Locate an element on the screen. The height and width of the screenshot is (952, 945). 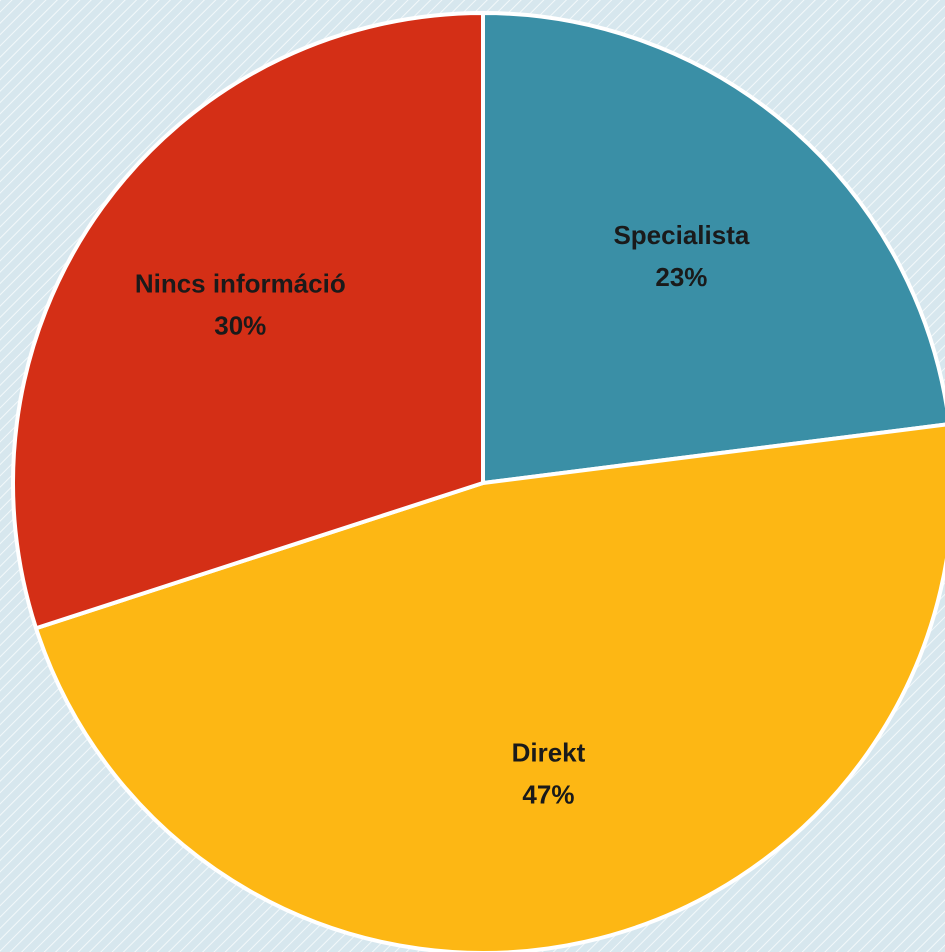
slice-label: Specialista is located at coordinates (681, 235).